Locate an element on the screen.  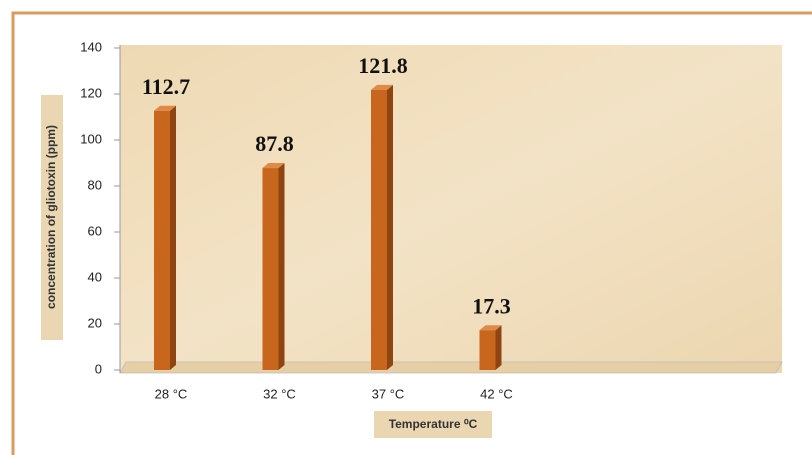
x-axis-label: Temperature ⁰C is located at coordinates (433, 424).